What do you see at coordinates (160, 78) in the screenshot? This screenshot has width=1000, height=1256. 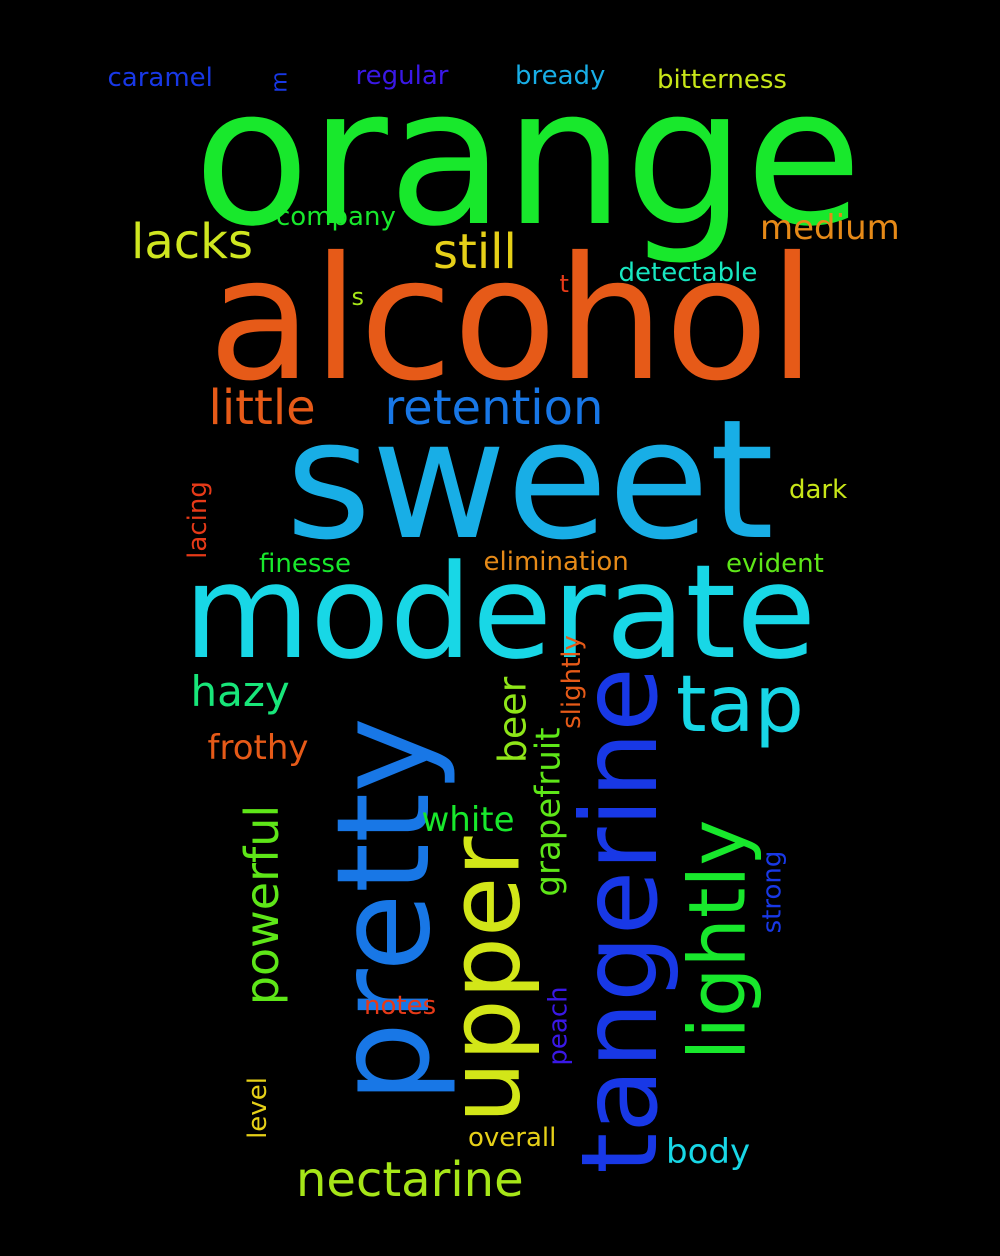 I see `word-caramel: caramel` at bounding box center [160, 78].